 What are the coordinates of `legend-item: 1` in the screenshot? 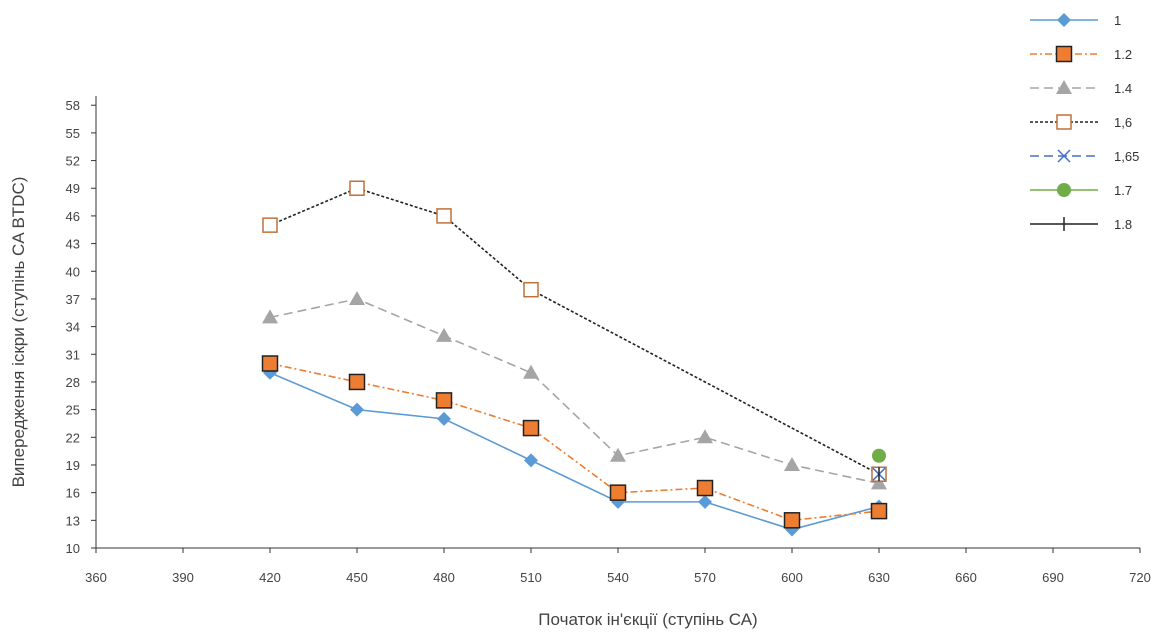 It's located at (1075, 20).